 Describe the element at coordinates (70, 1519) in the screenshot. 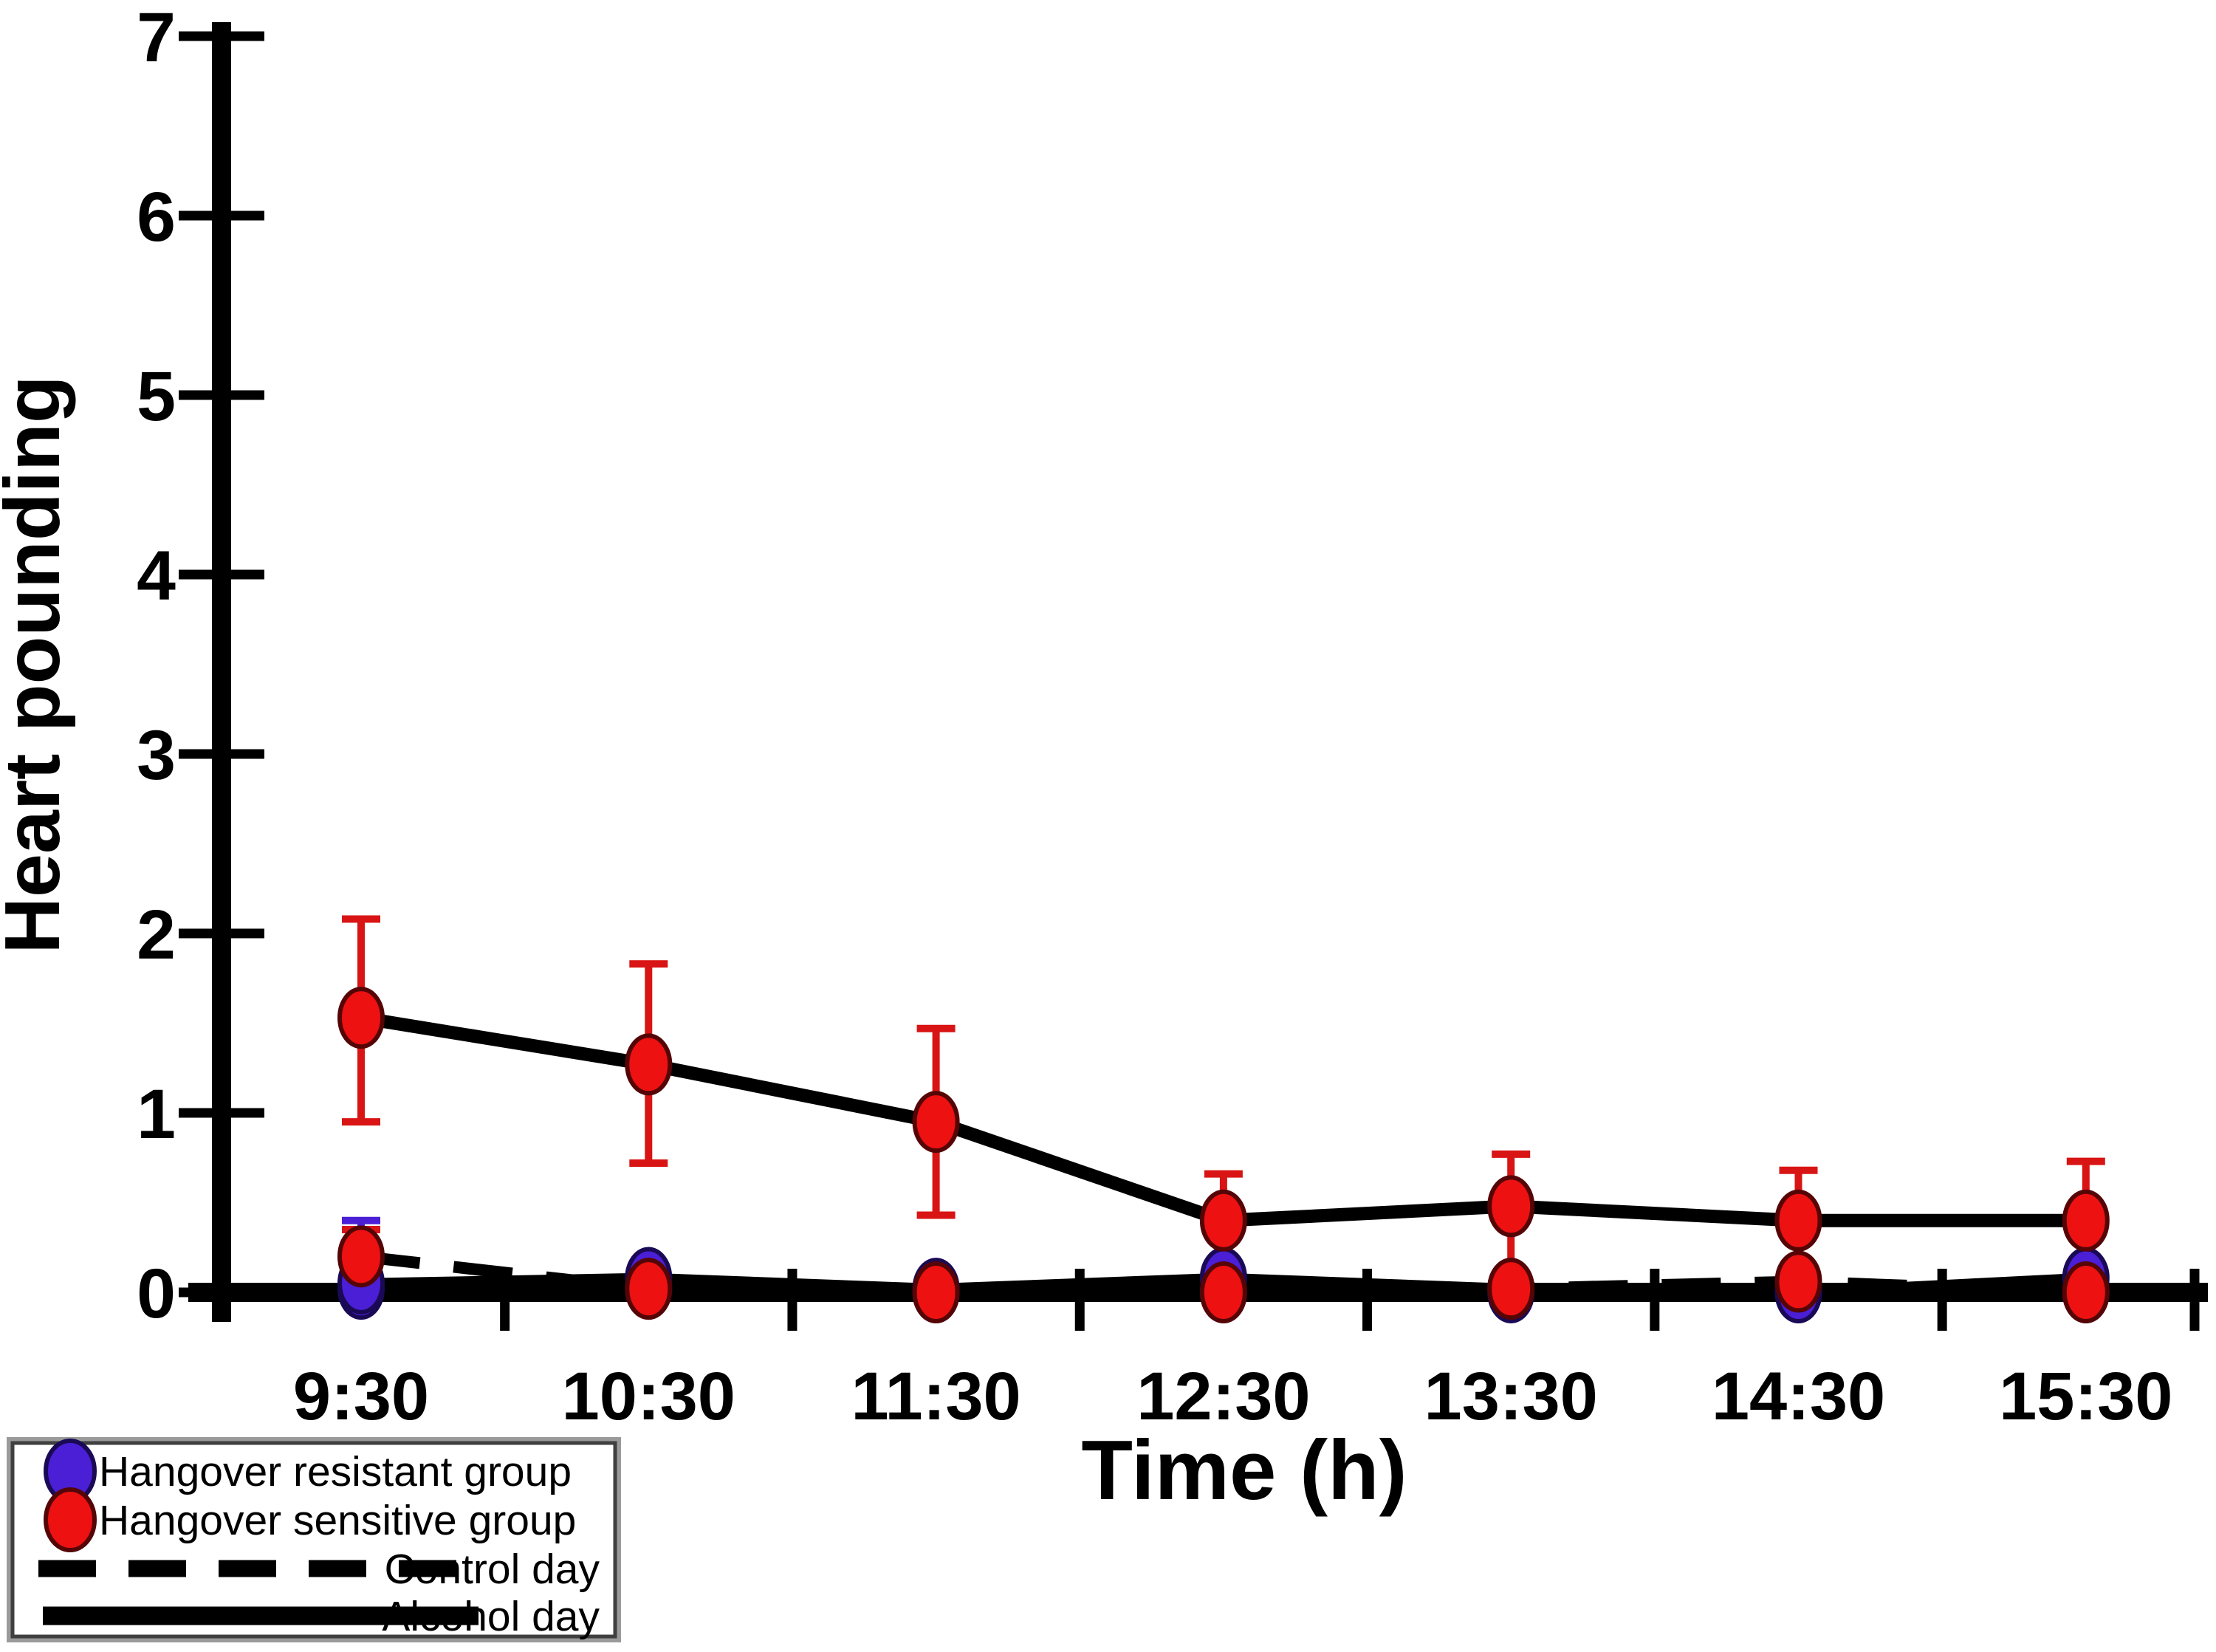

I see `red-circle-icon` at that location.